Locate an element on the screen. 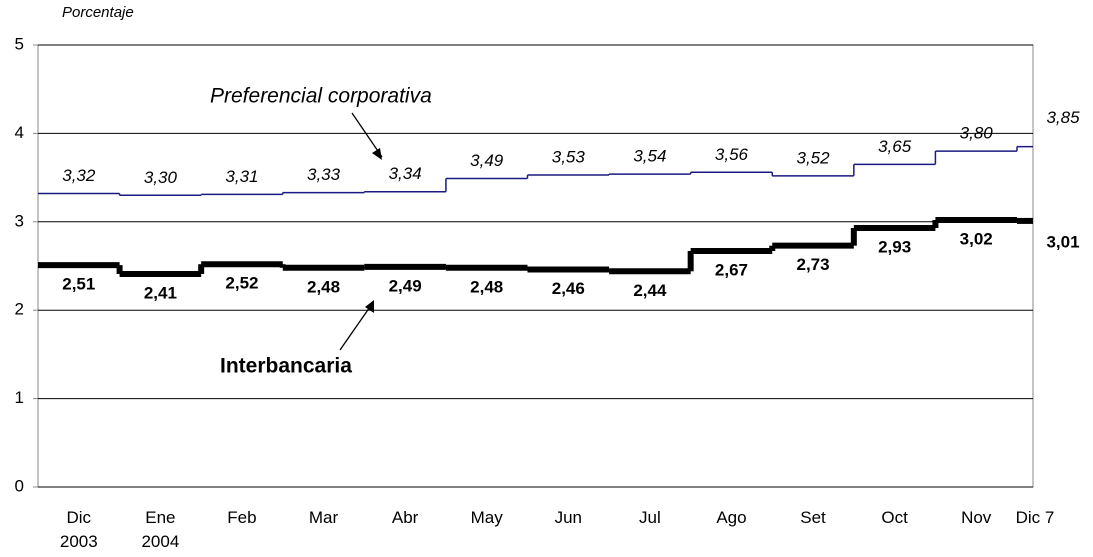  x-tick-label: Mar is located at coordinates (323, 517).